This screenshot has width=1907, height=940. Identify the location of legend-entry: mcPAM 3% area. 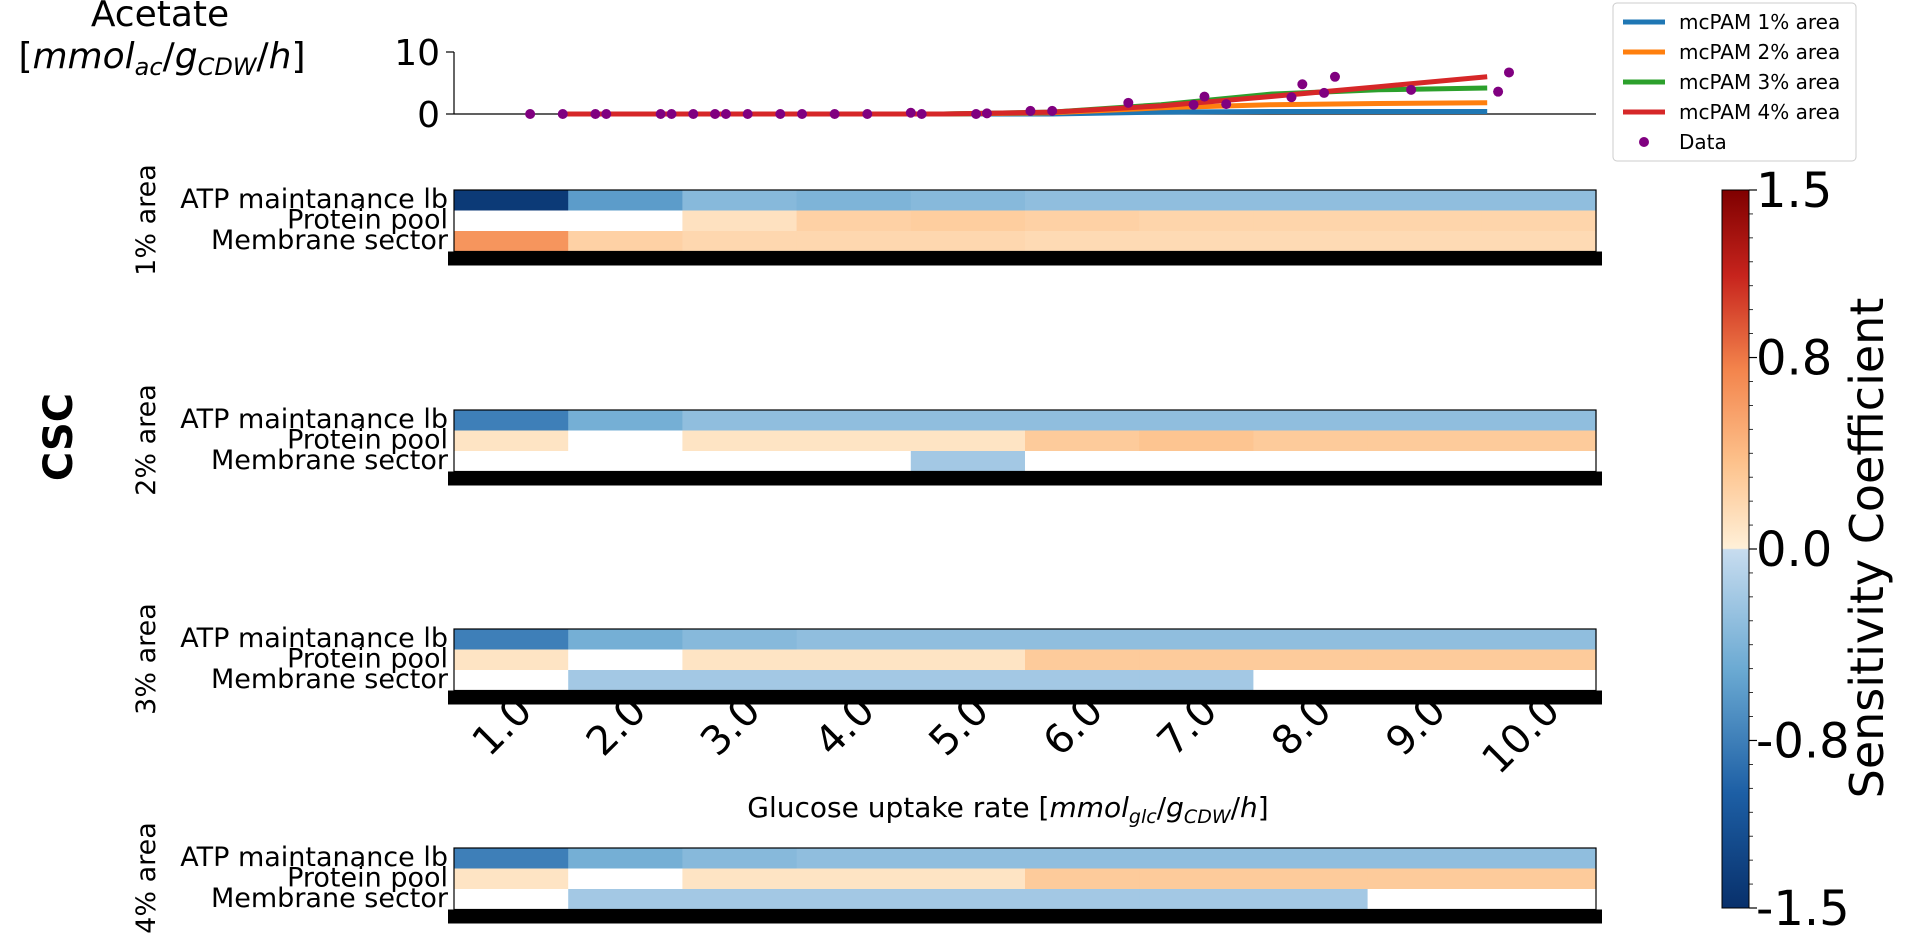
(1759, 82).